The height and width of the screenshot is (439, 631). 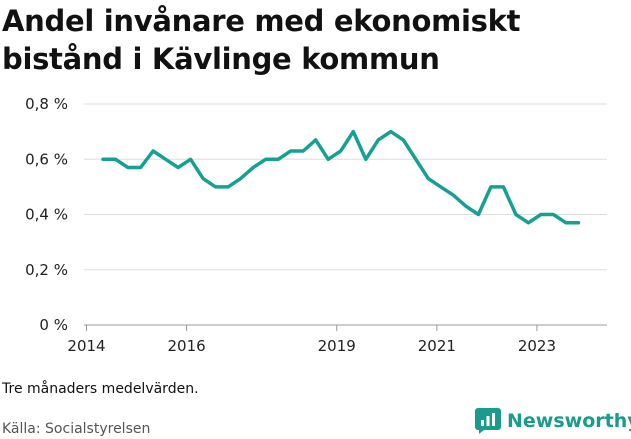 What do you see at coordinates (46, 270) in the screenshot?
I see `y-tick-label: 0,2 %` at bounding box center [46, 270].